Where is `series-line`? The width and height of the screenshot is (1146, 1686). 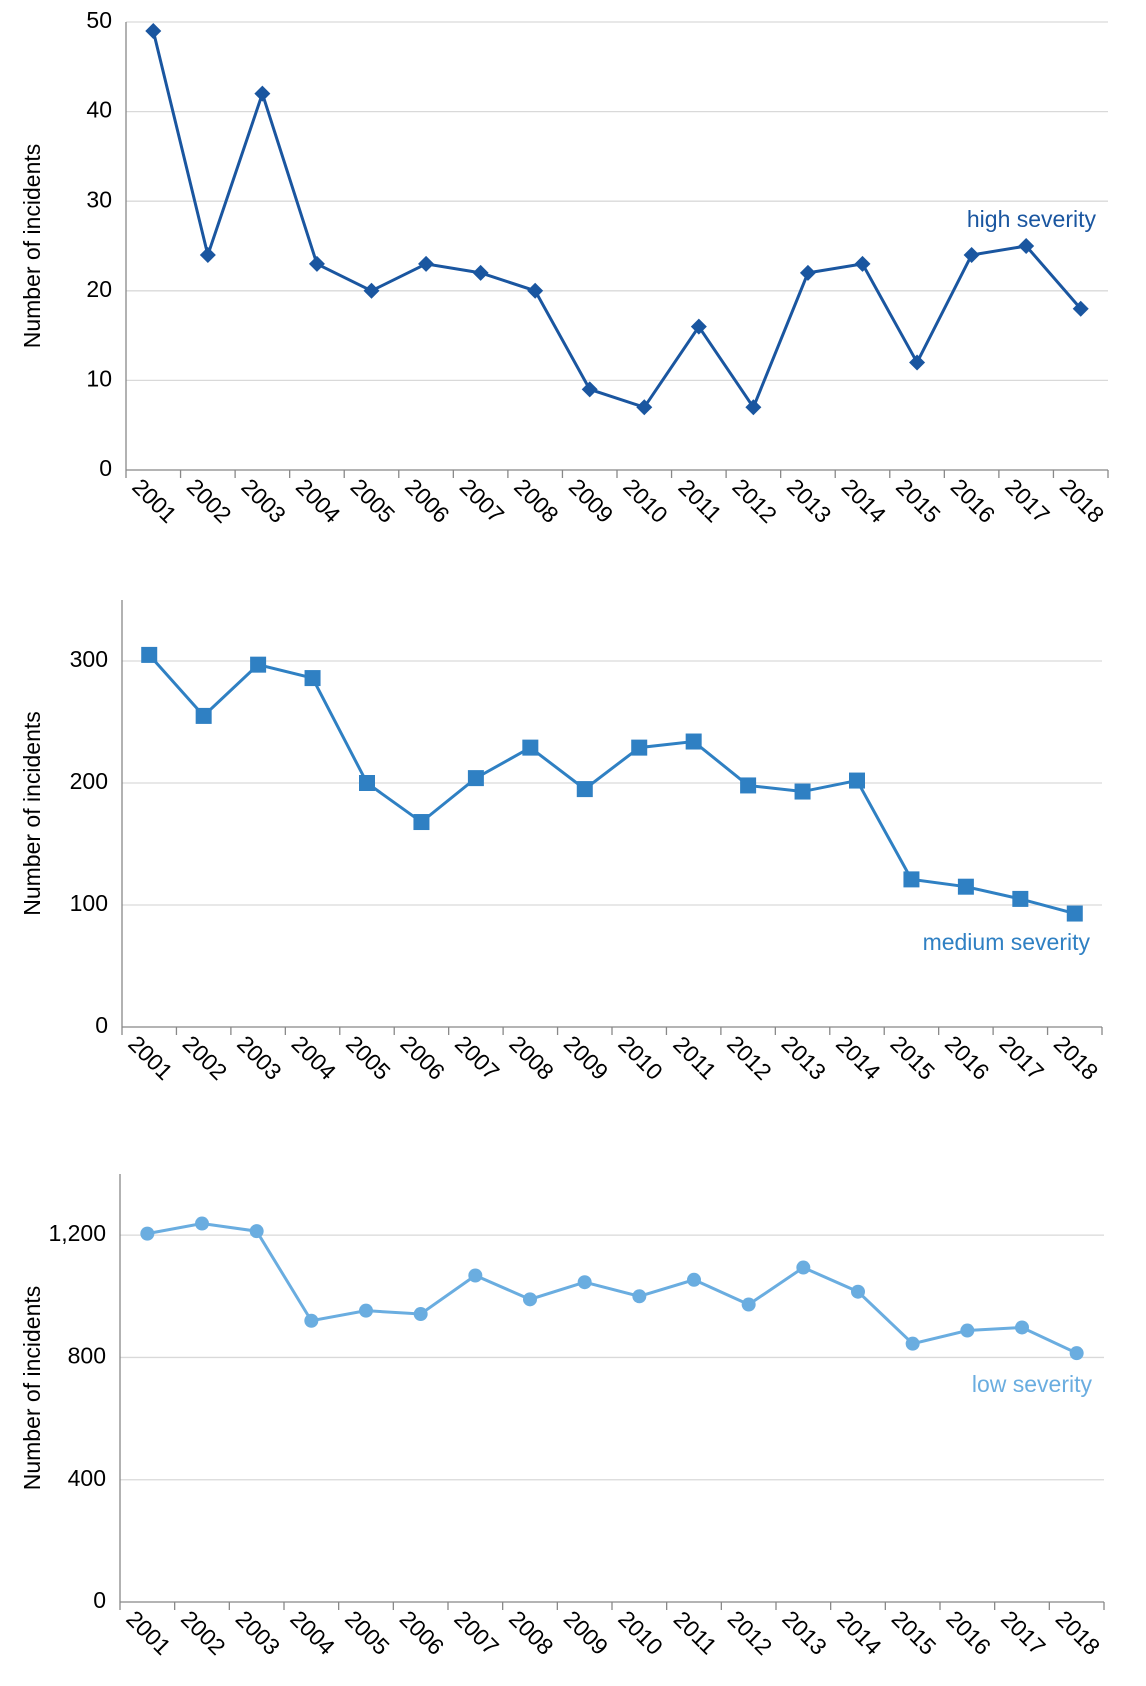
series-line is located at coordinates (612, 784).